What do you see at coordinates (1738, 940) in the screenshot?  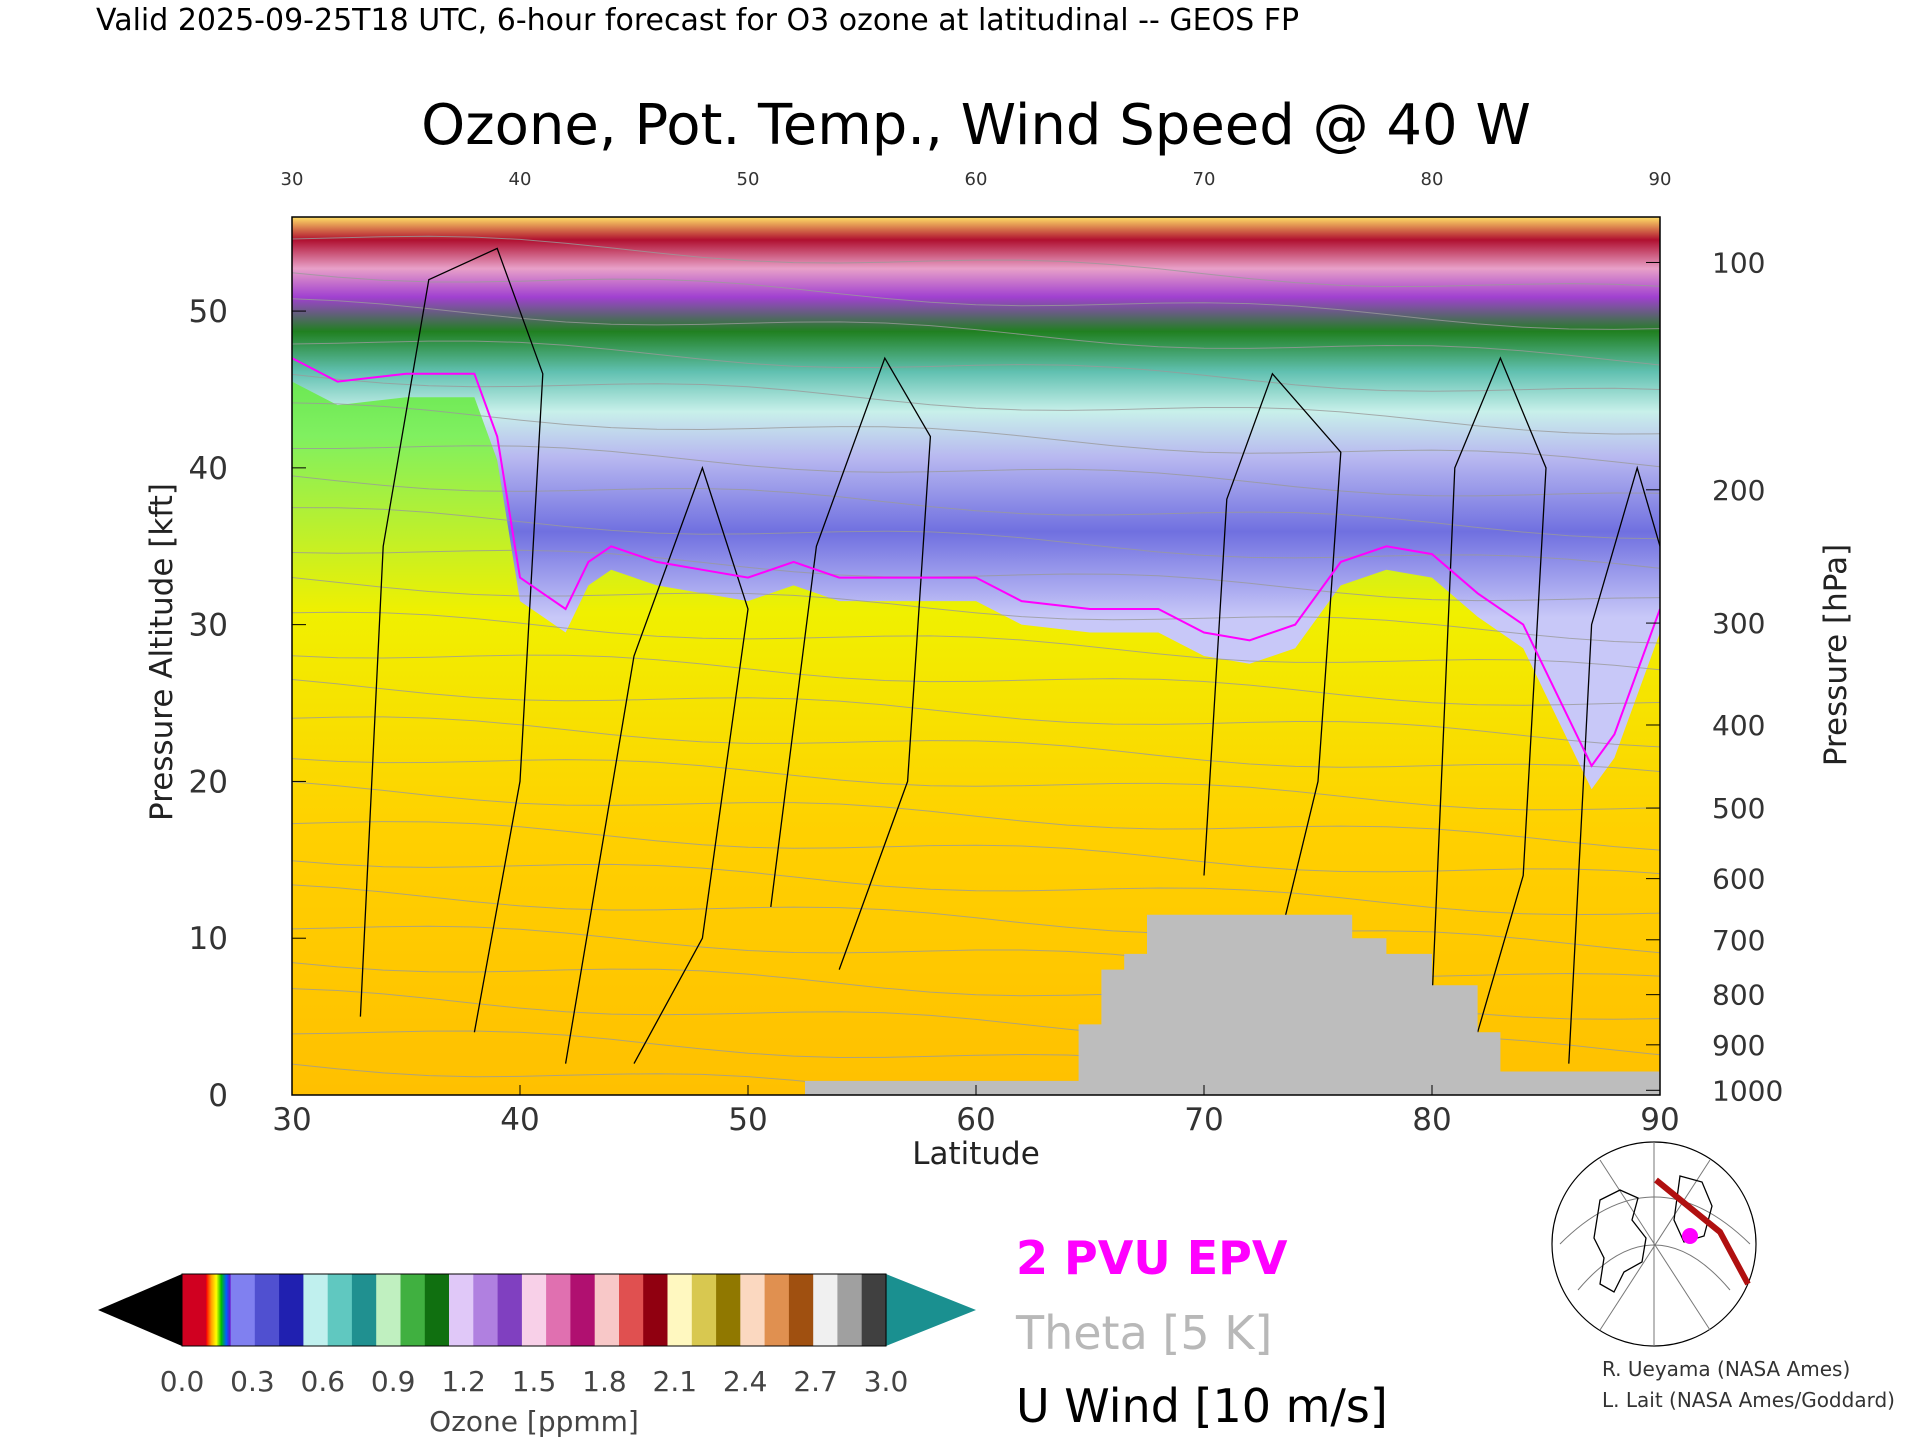 I see `pressure-tick-label: 700` at bounding box center [1738, 940].